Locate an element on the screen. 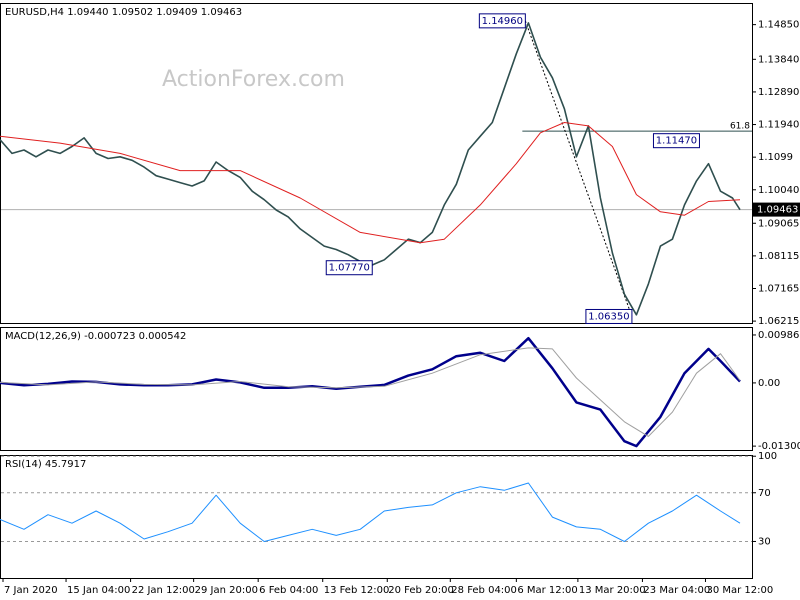 The width and height of the screenshot is (800, 600). y-tick-label: 0.009862 is located at coordinates (779, 335).